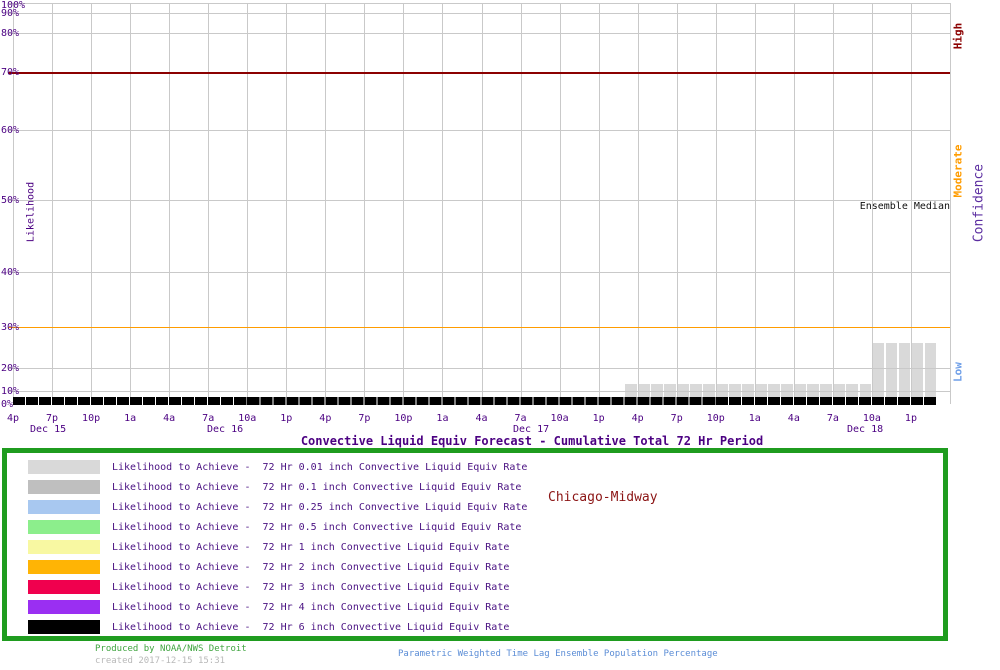 The width and height of the screenshot is (1000, 670). What do you see at coordinates (225, 429) in the screenshot?
I see `x-date-label: Dec 16` at bounding box center [225, 429].